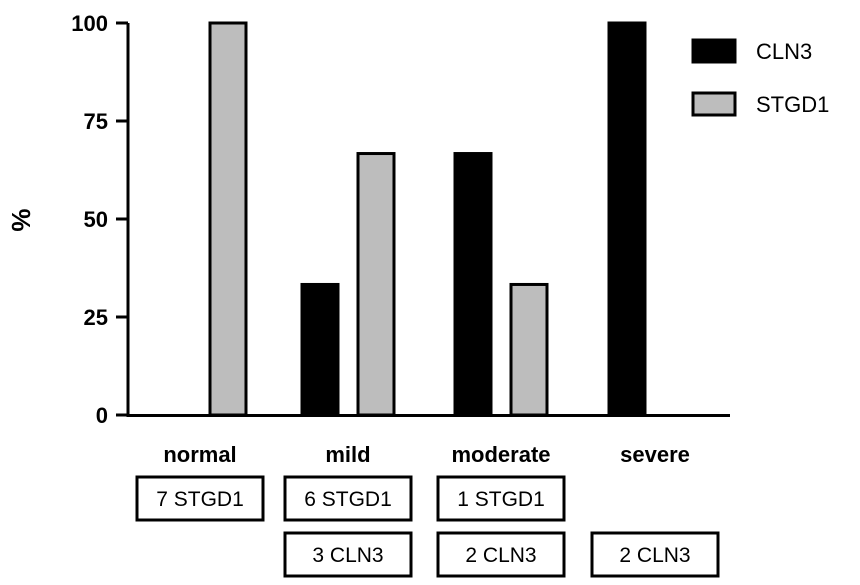  I want to click on count-box-label: 3 CLN3, so click(347, 555).